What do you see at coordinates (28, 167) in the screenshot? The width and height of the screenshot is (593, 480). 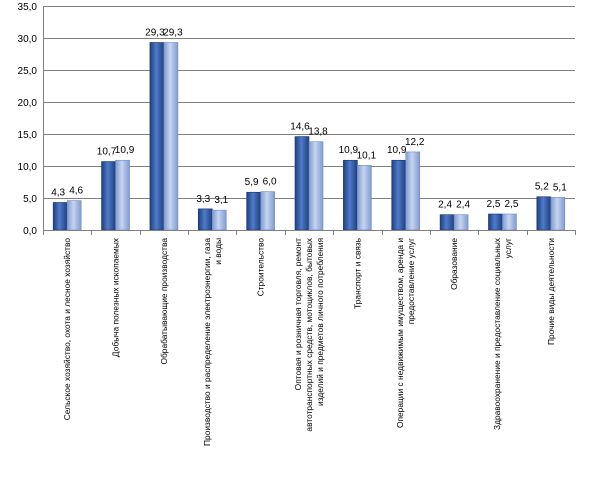 I see `y-tick-label: 10,0` at bounding box center [28, 167].